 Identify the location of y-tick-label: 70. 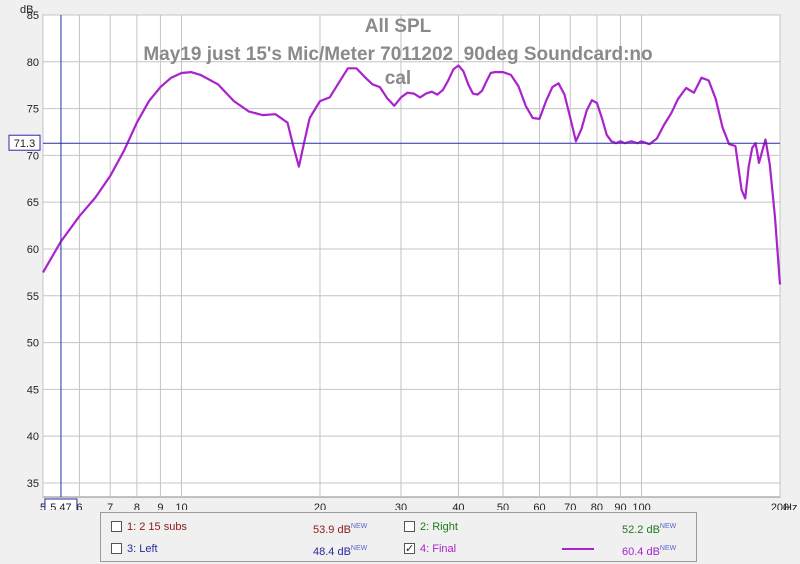
(33, 156).